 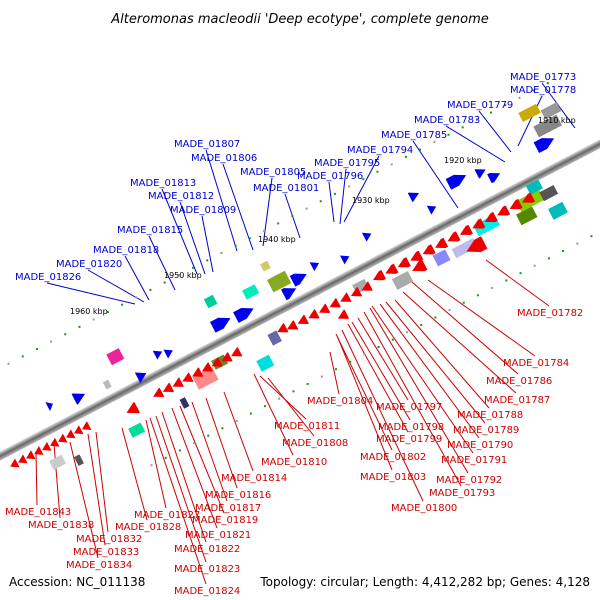 What do you see at coordinates (99, 565) in the screenshot?
I see `gene-label: MADE_01834` at bounding box center [99, 565].